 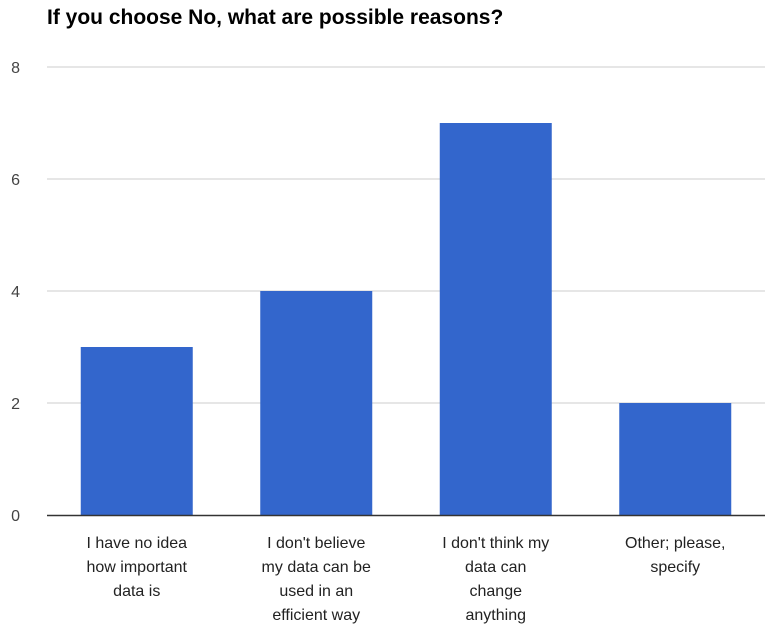 What do you see at coordinates (316, 543) in the screenshot?
I see `x-tick-label: I don't believe` at bounding box center [316, 543].